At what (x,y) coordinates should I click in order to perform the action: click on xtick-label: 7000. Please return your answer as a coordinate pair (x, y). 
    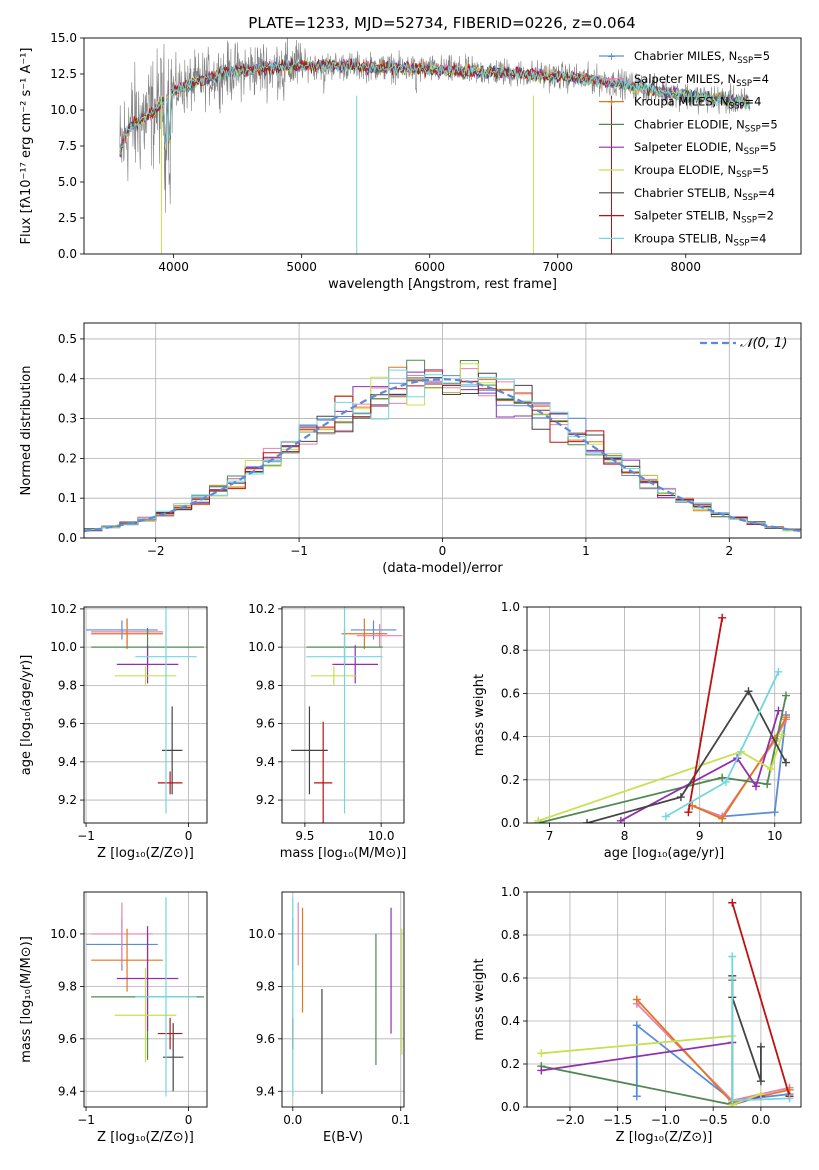
    Looking at the image, I should click on (557, 267).